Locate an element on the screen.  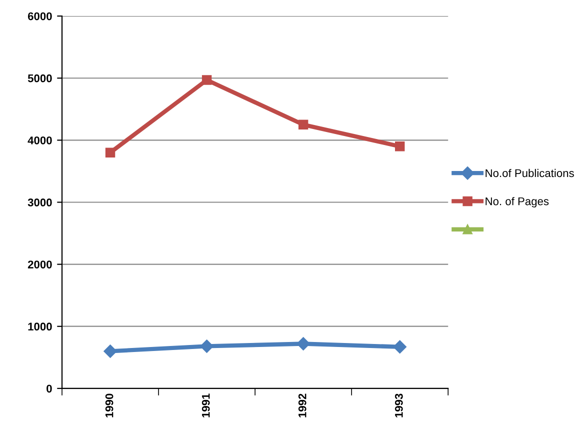
y-tick-label: 3000 is located at coordinates (40, 202).